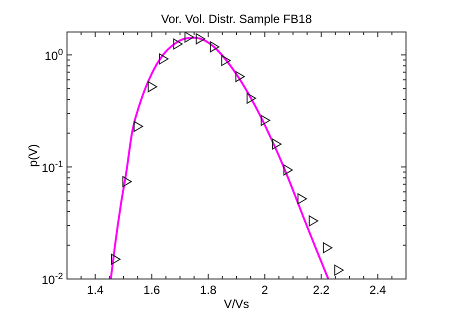 The height and width of the screenshot is (323, 457). What do you see at coordinates (33, 155) in the screenshot?
I see `y-axis-title: p(V)` at bounding box center [33, 155].